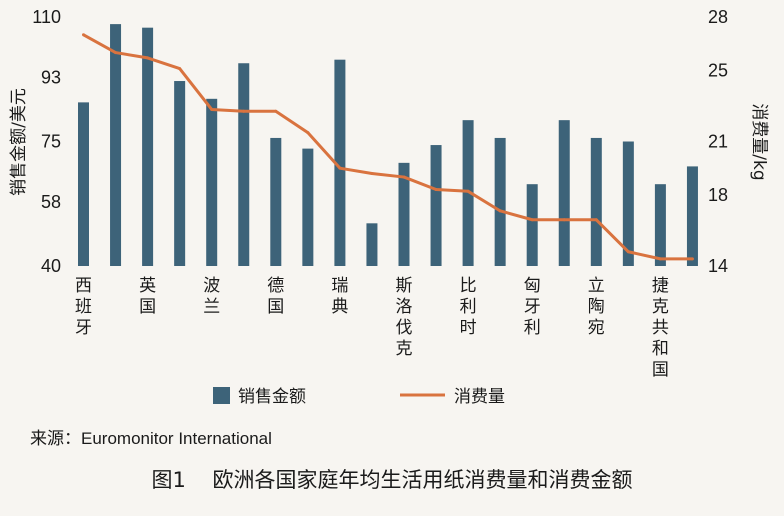 The height and width of the screenshot is (516, 784). What do you see at coordinates (272, 397) in the screenshot?
I see `legend-label-sales: 销售金额` at bounding box center [272, 397].